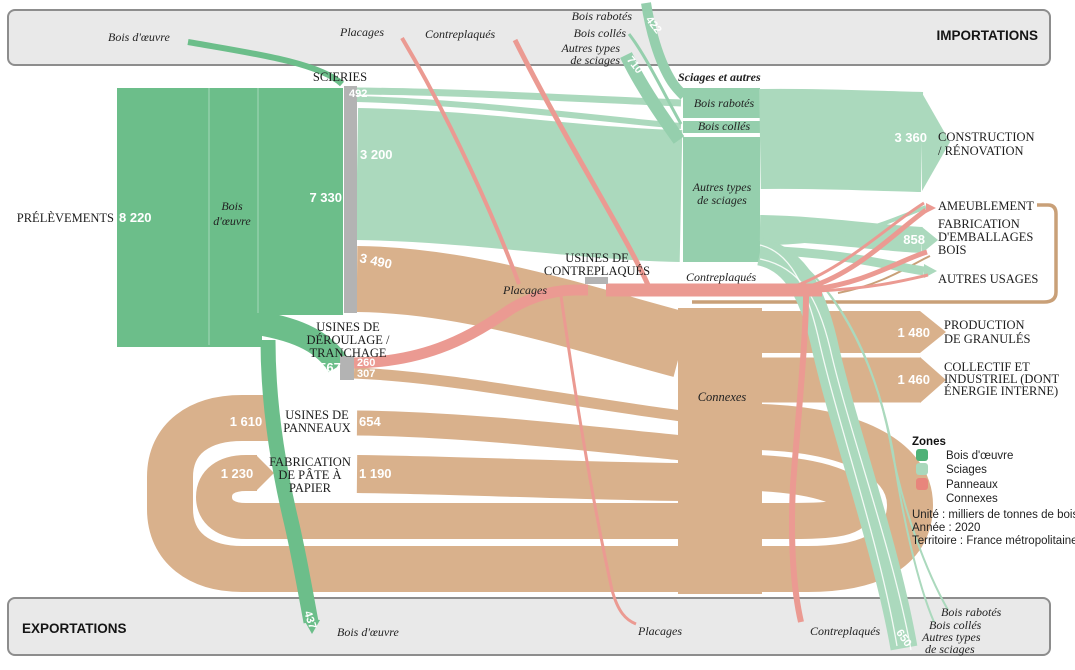  I want to click on value-3490: 3 490, so click(375, 260).